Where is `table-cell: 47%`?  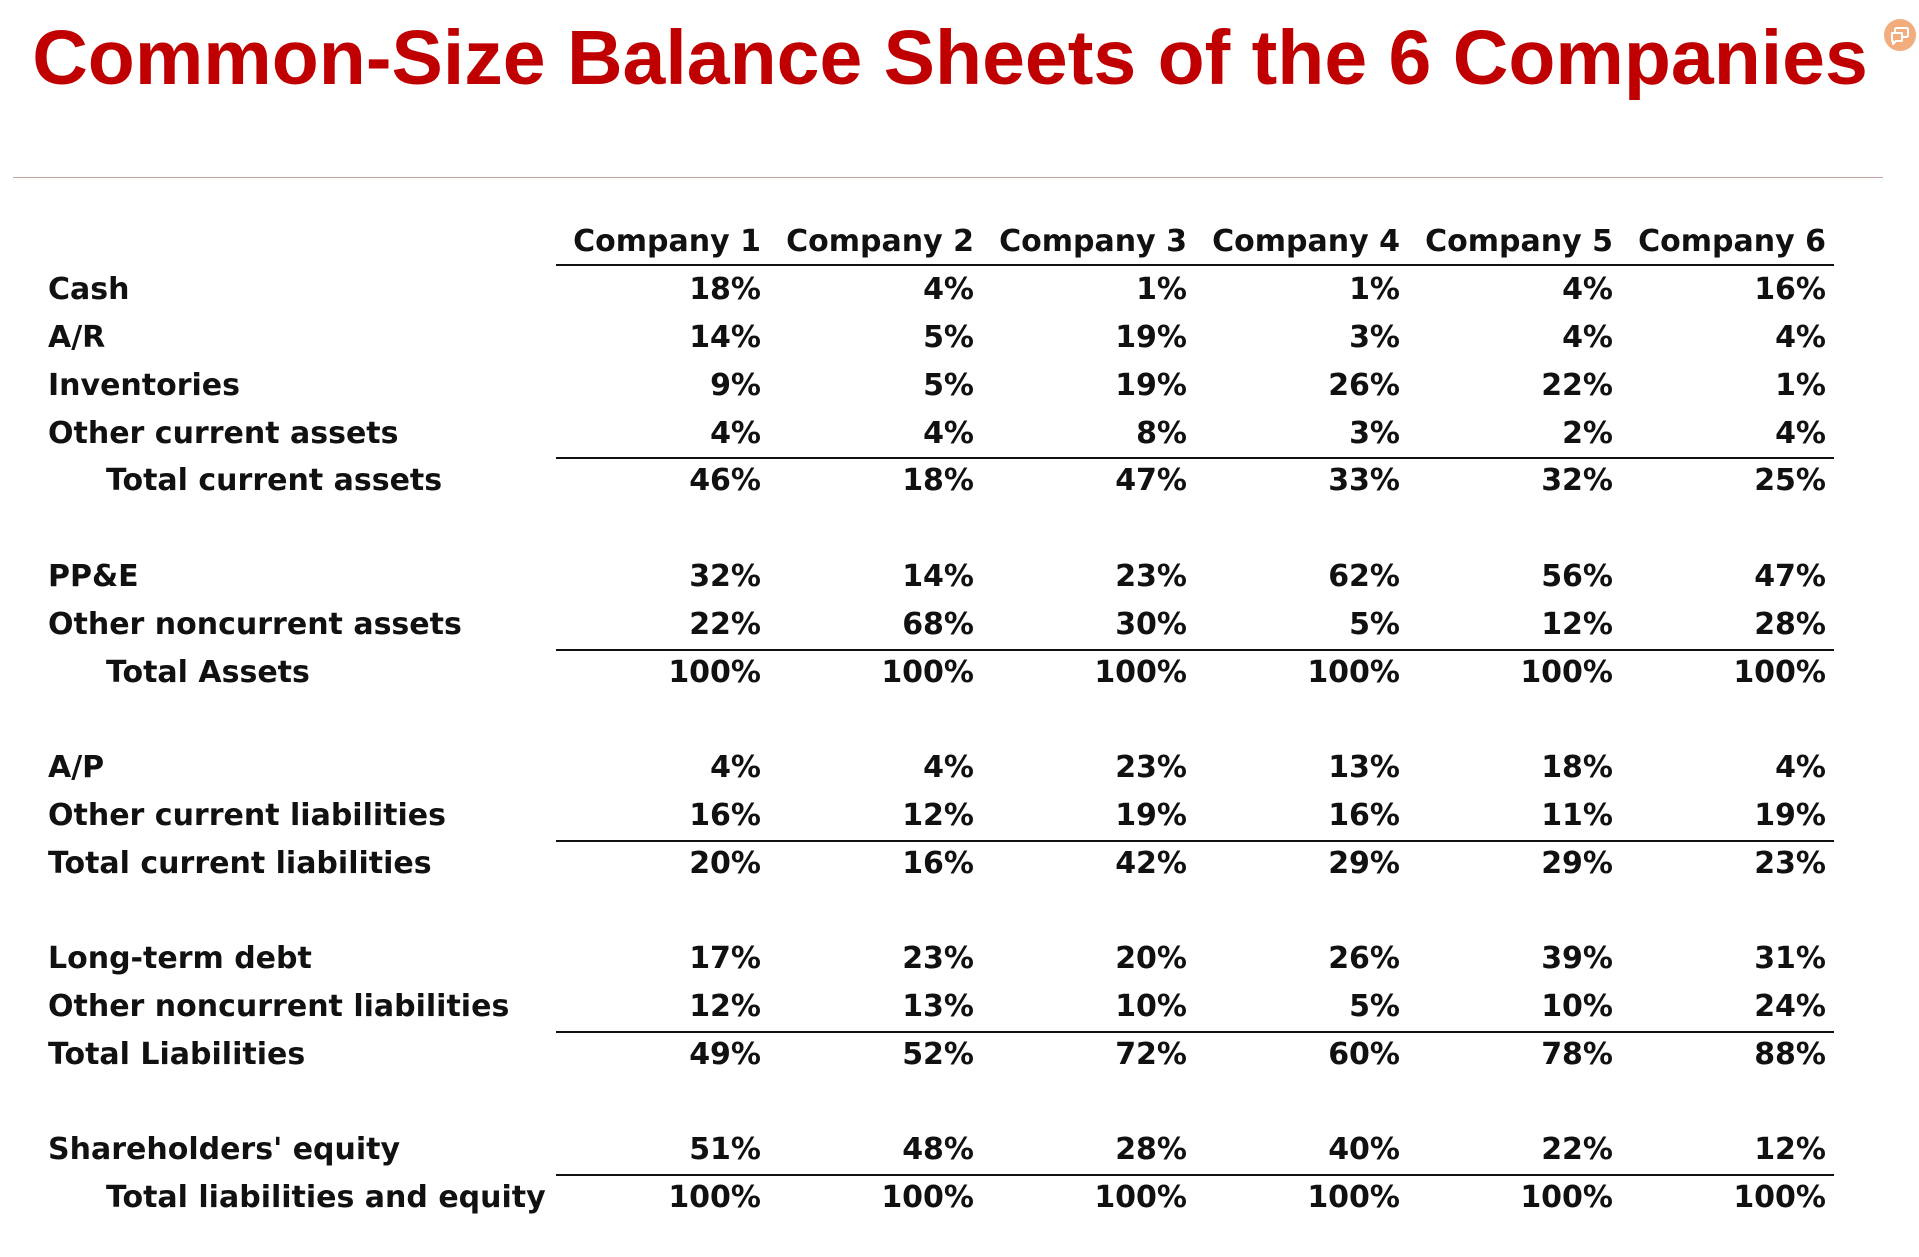
table-cell: 47% is located at coordinates (1790, 576).